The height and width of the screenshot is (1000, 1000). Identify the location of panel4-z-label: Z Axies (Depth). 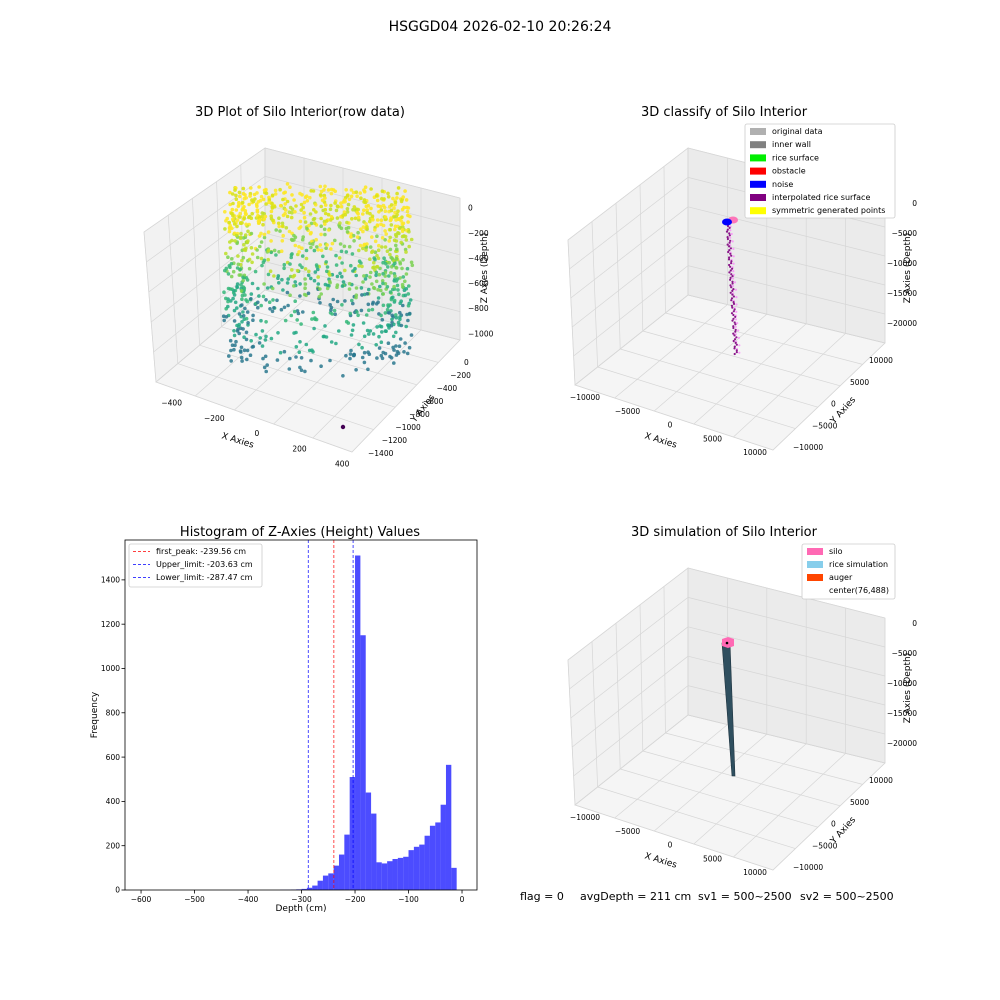
(908, 688).